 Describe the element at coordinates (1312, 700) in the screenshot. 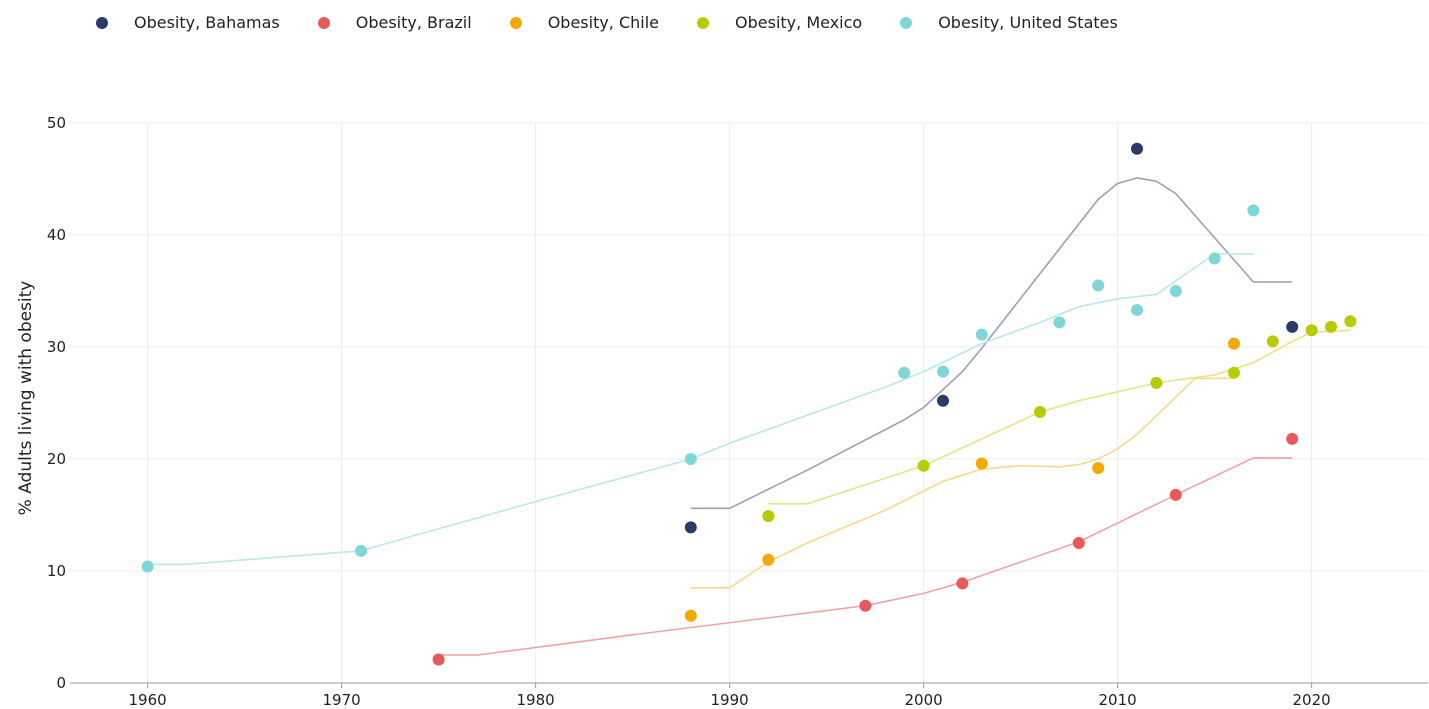

I see `x-tick-label: 2020` at that location.